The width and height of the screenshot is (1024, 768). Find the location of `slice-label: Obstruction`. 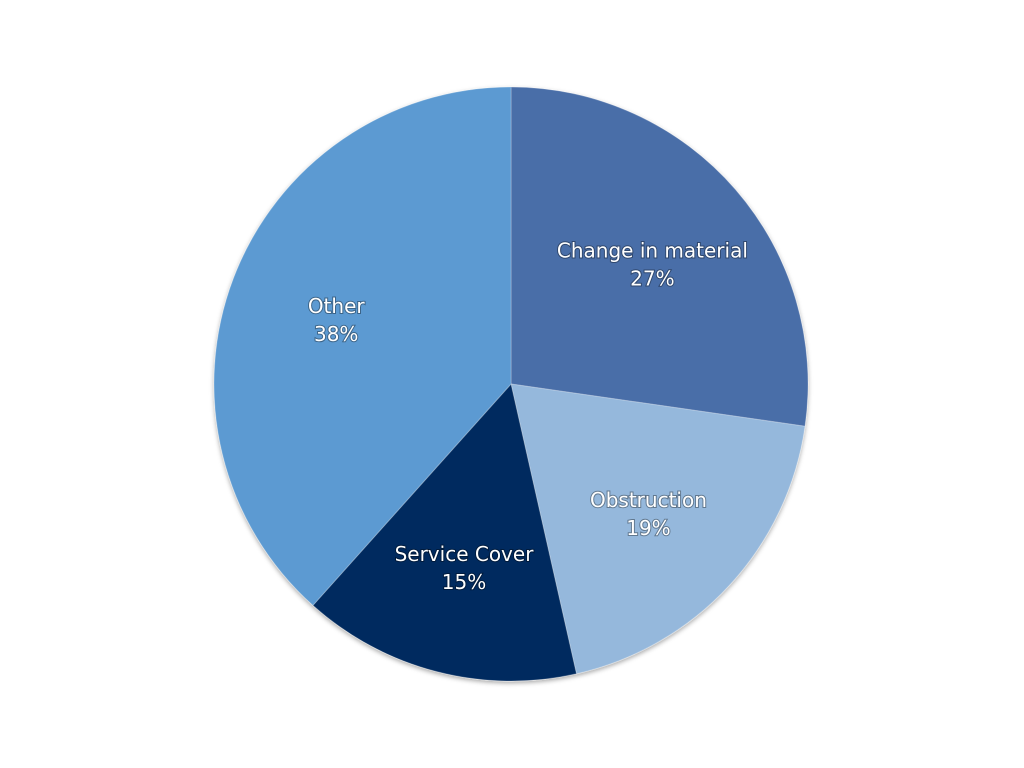

slice-label: Obstruction is located at coordinates (648, 500).